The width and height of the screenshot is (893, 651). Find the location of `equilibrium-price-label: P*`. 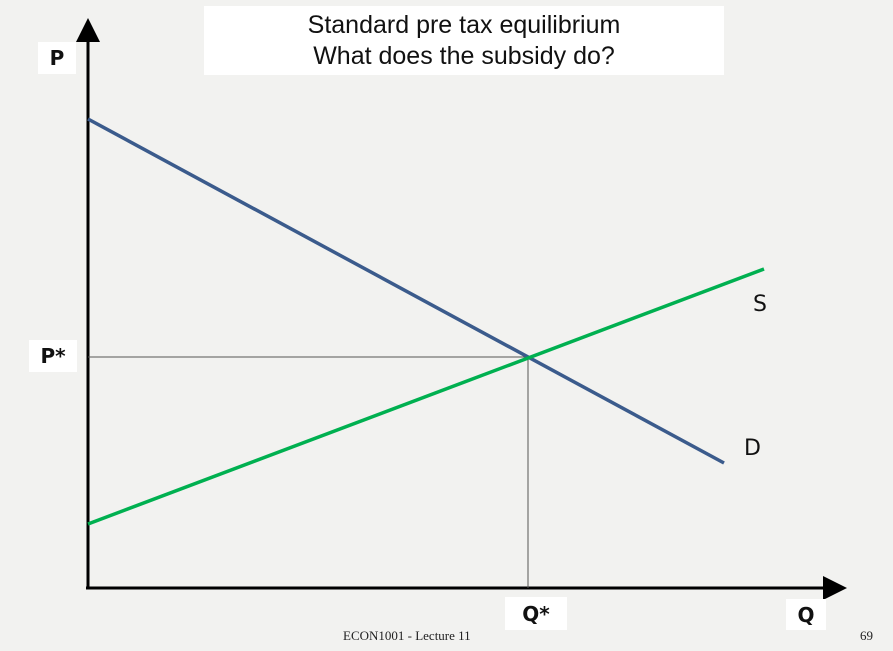

equilibrium-price-label: P* is located at coordinates (53, 356).